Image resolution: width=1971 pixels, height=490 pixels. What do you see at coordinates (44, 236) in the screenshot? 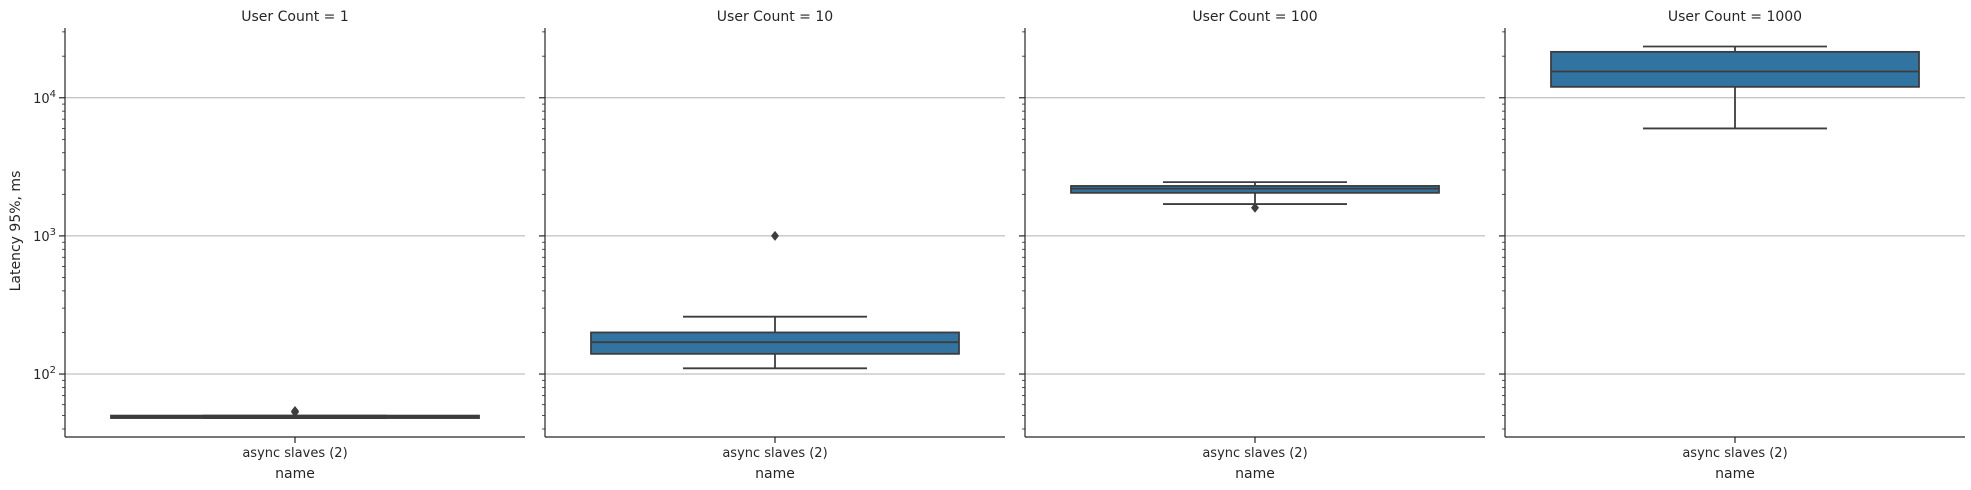
I see `y-tick-label: 10³` at bounding box center [44, 236].